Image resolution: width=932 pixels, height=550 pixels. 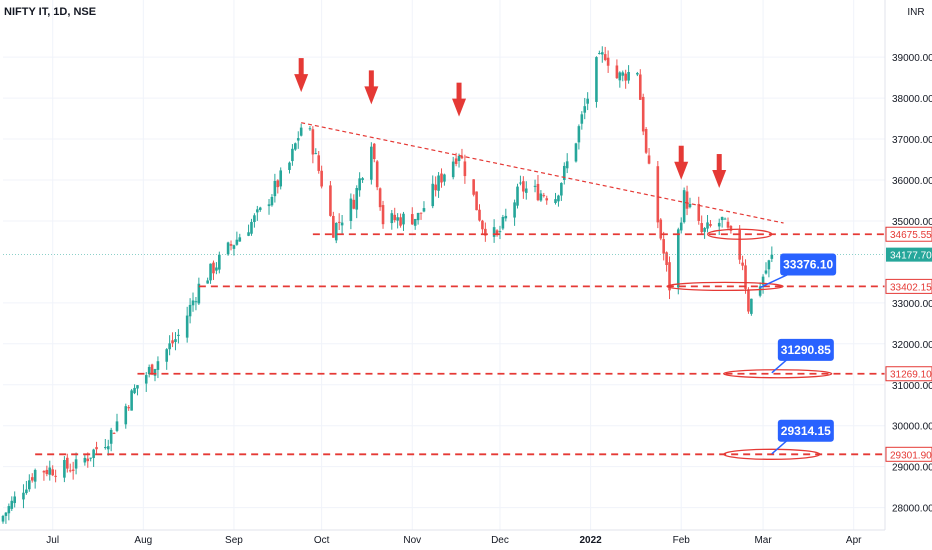 I want to click on level-tag, so click(x=908, y=454).